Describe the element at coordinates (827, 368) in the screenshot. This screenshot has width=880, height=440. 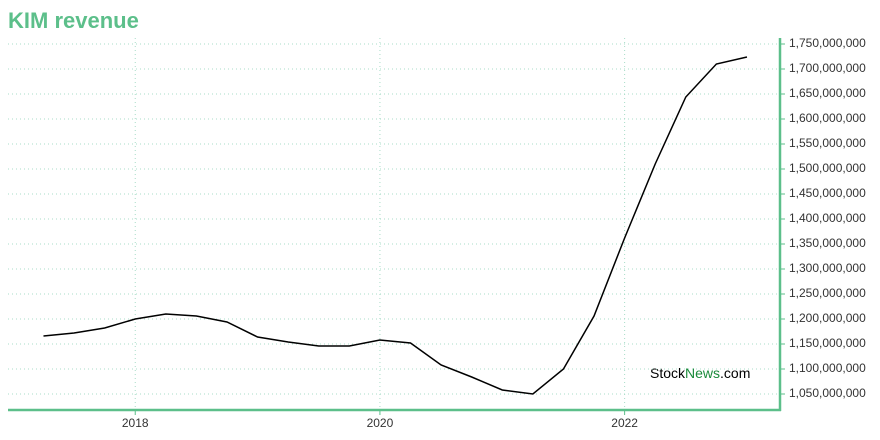
I see `y-tick-label: 1,100,000,000` at that location.